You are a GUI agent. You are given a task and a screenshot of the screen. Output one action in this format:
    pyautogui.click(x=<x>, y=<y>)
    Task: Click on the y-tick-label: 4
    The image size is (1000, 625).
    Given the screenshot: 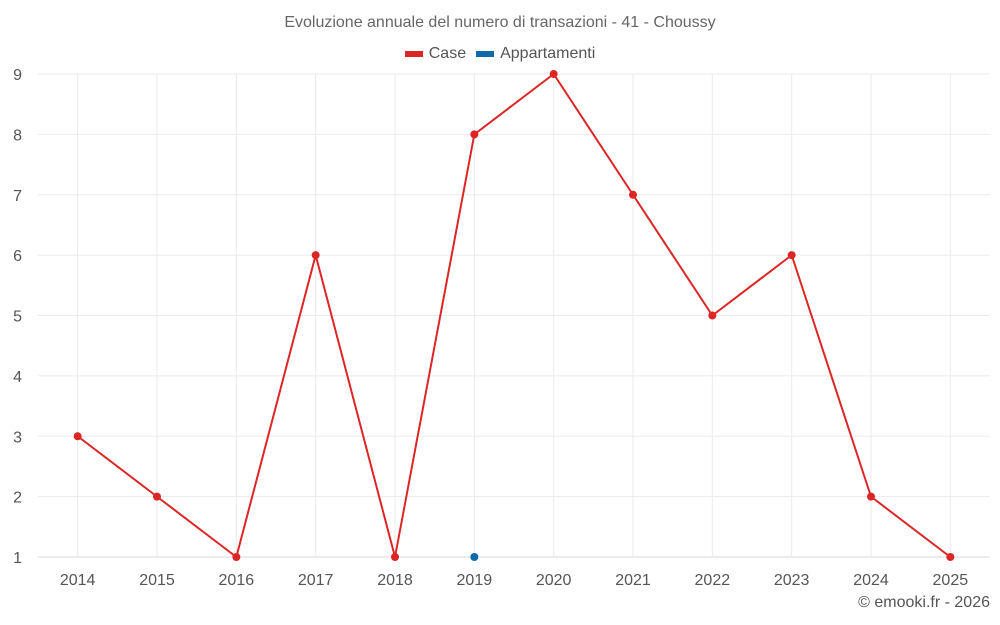 What is the action you would take?
    pyautogui.click(x=17, y=377)
    